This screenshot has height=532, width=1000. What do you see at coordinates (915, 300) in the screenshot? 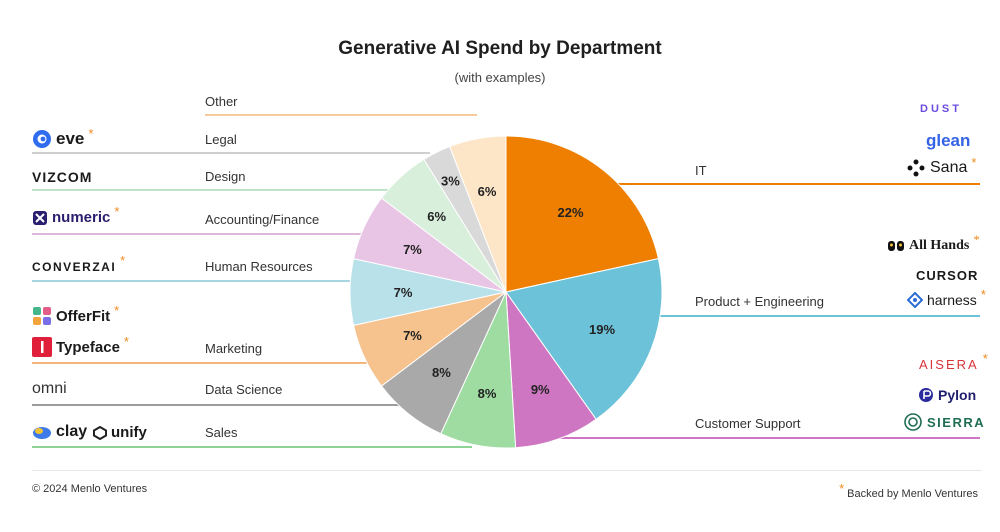
I see `harness-icon` at bounding box center [915, 300].